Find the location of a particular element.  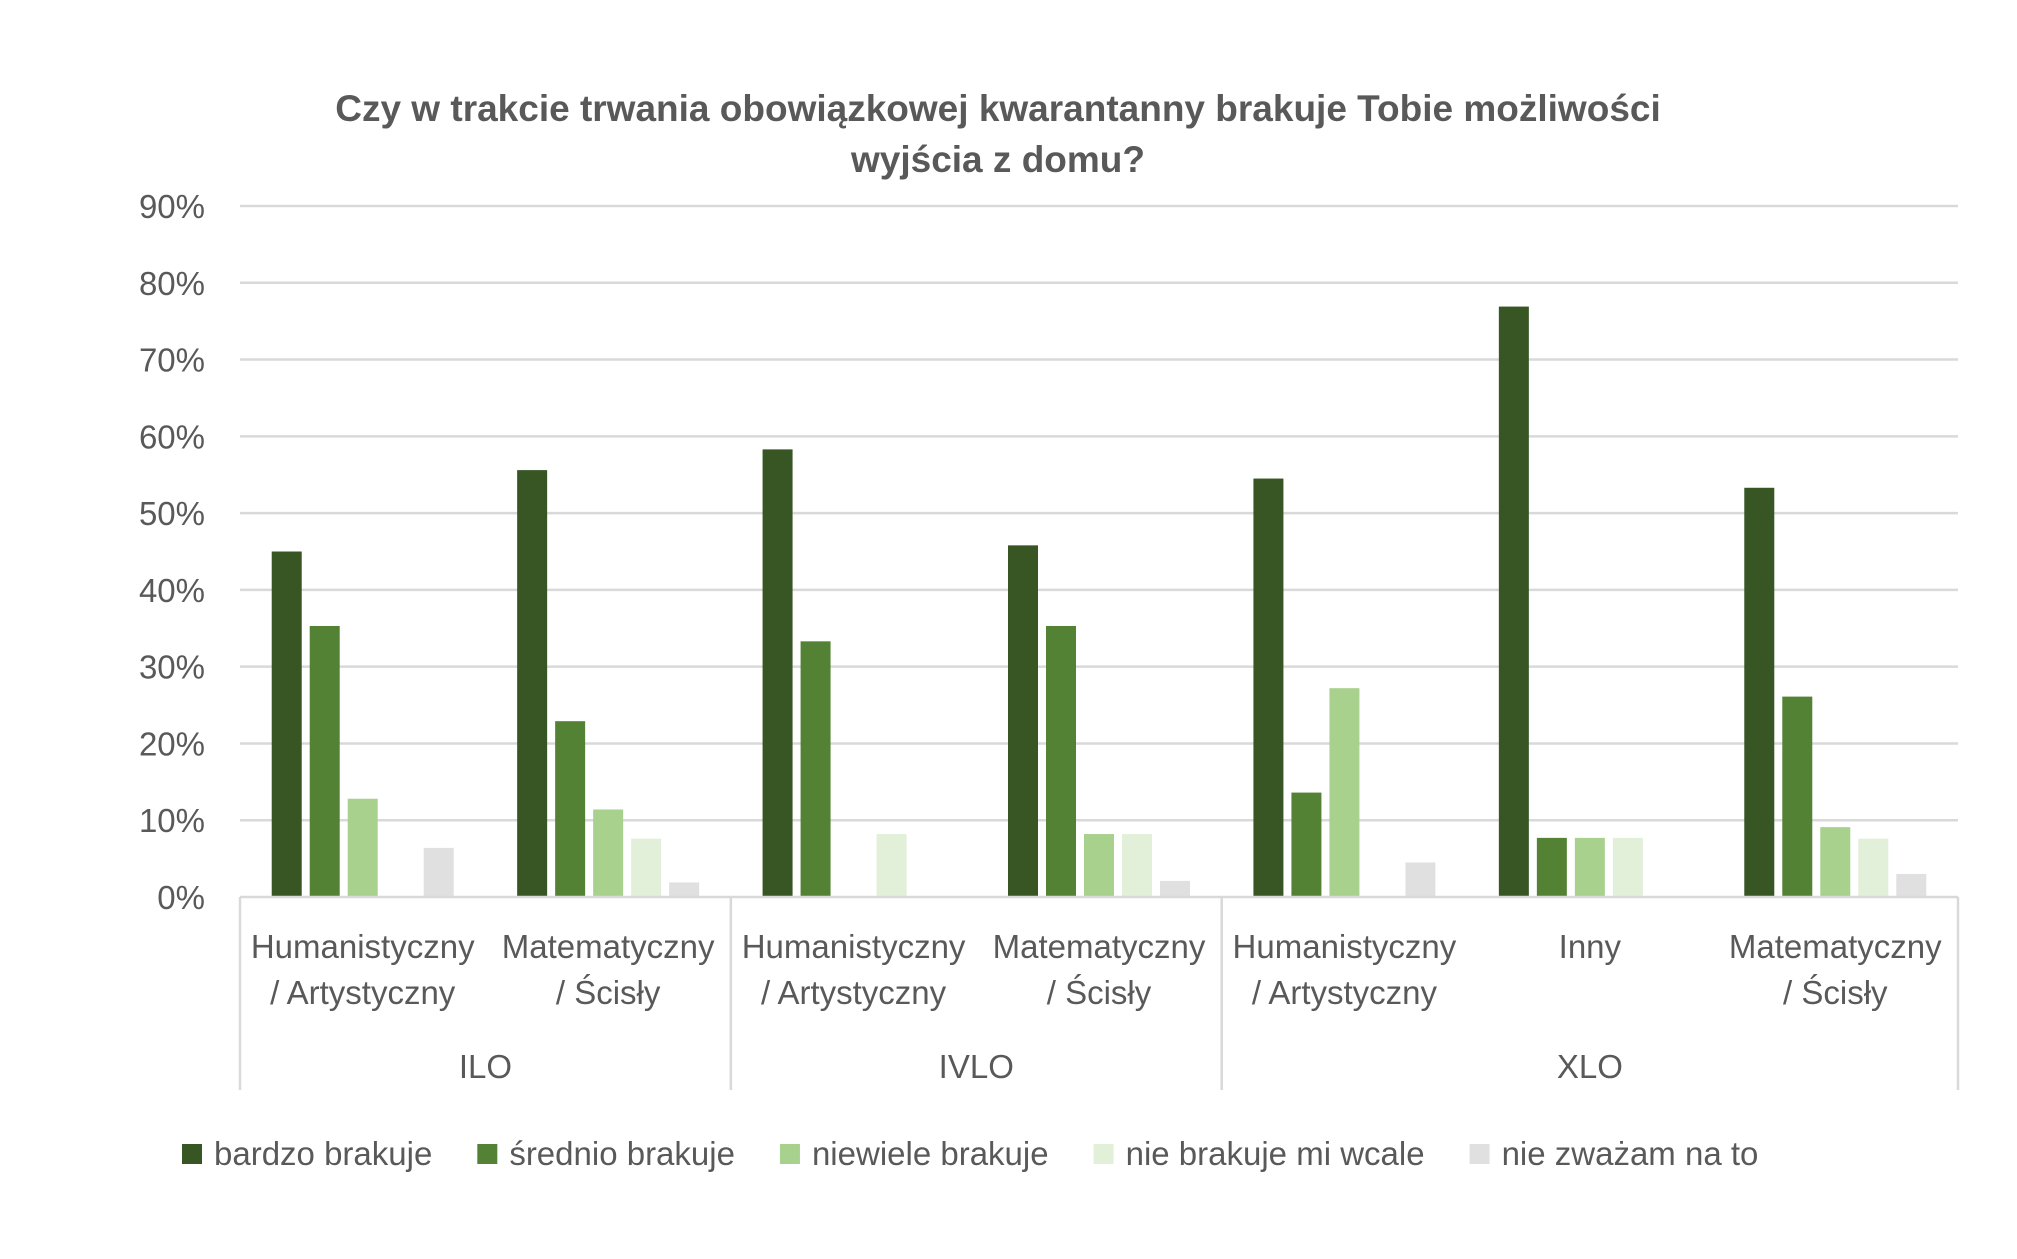

y-tick-label: 30% is located at coordinates (172, 667).